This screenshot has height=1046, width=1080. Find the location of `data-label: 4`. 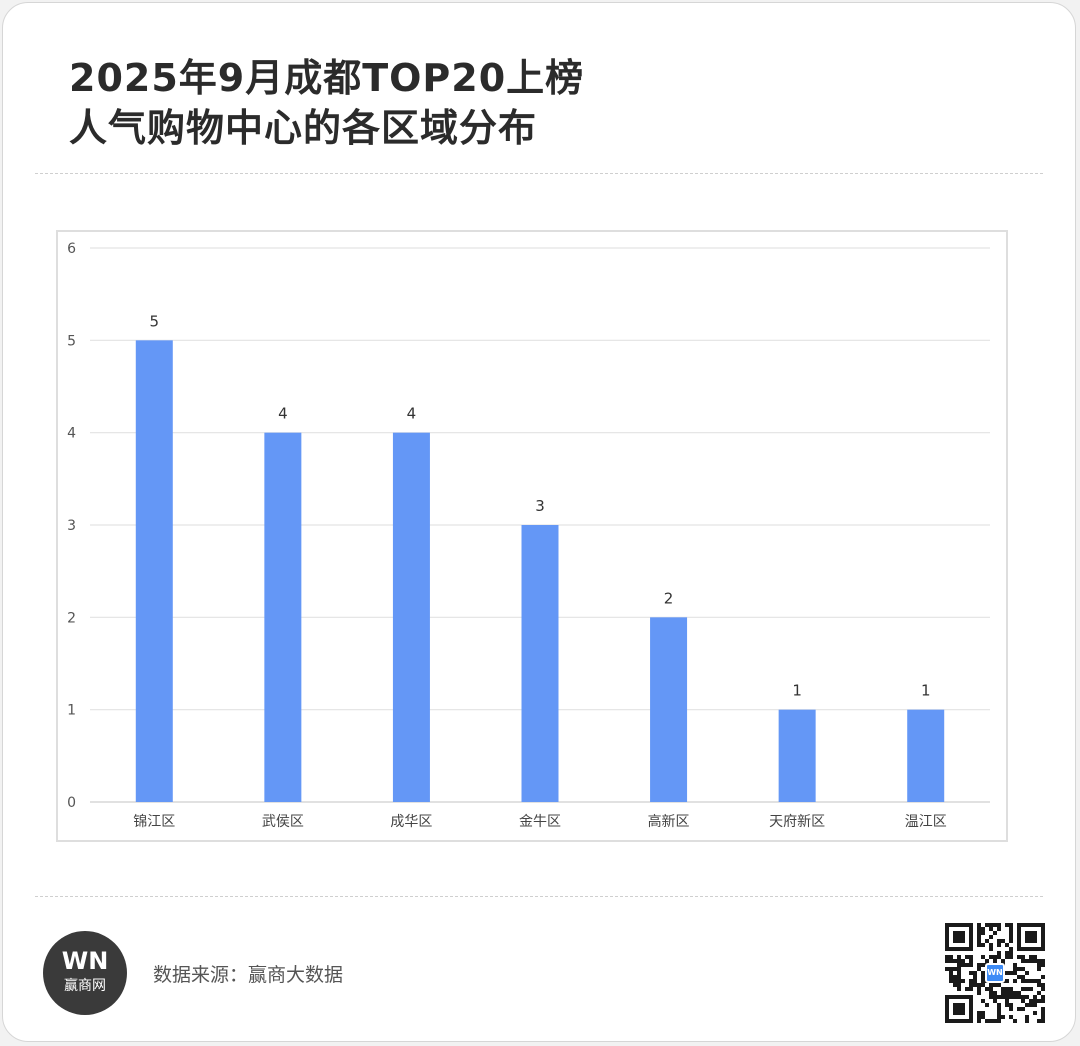

data-label: 4 is located at coordinates (412, 414).